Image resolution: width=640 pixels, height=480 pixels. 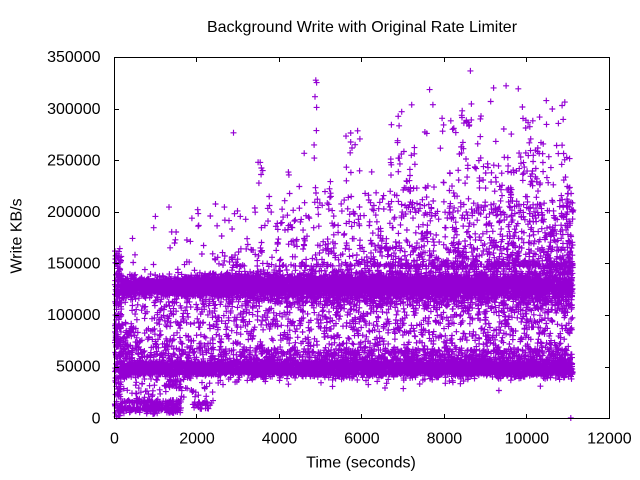 What do you see at coordinates (362, 438) in the screenshot?
I see `svg-text: 6000` at bounding box center [362, 438].